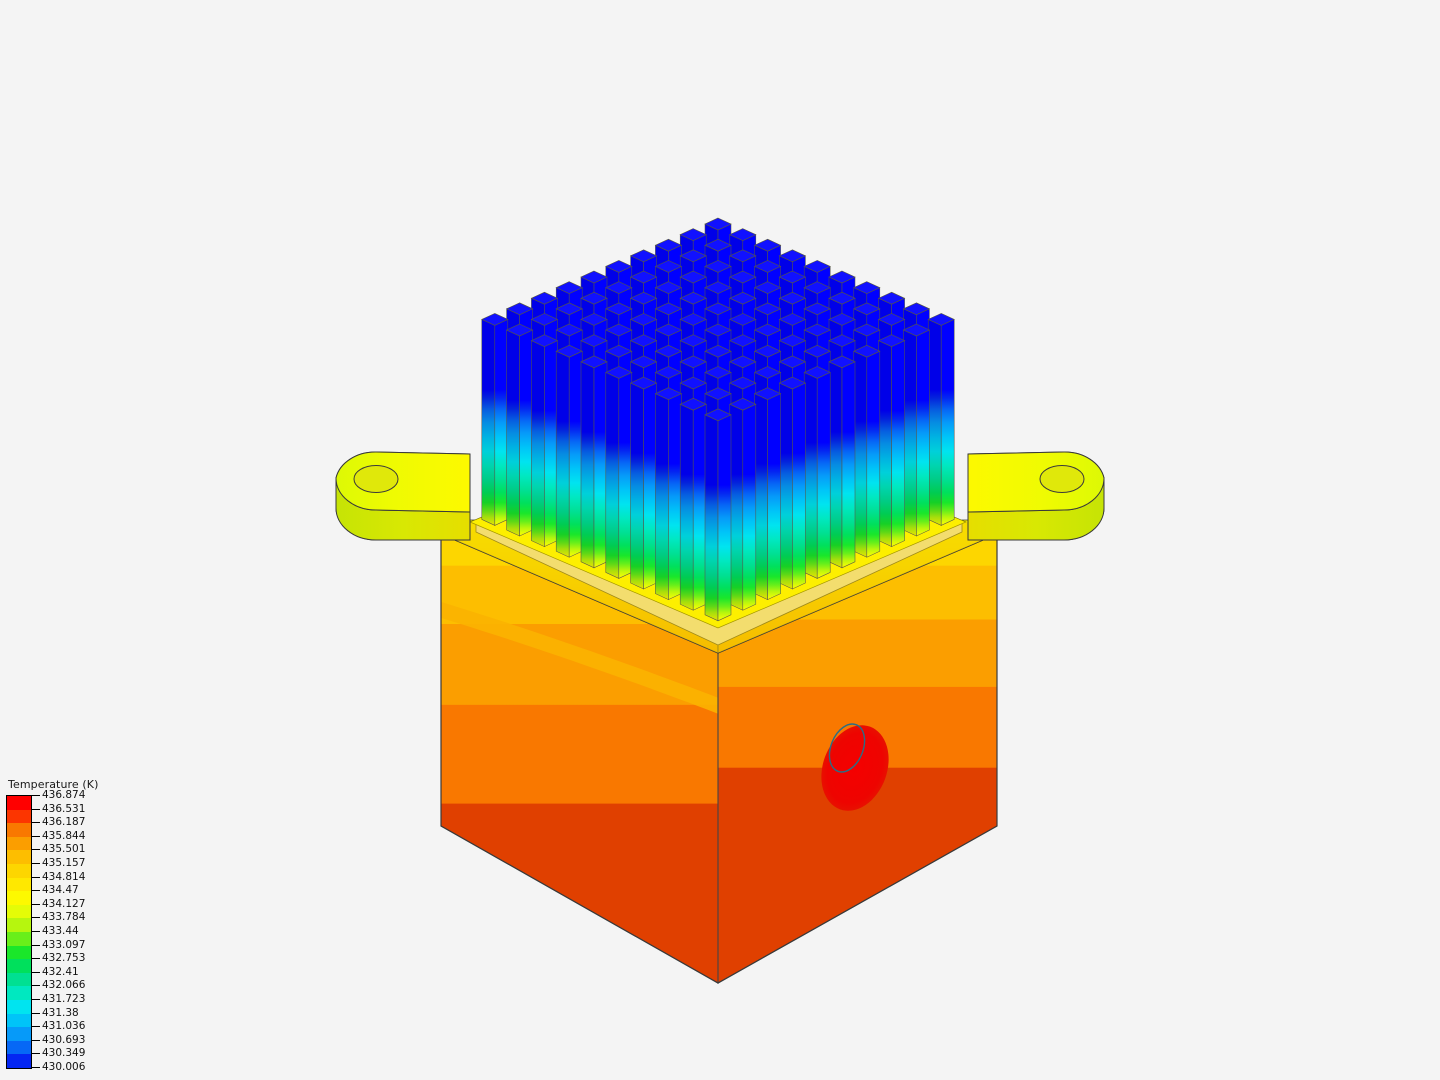  I want to click on legend-label: 431.036, so click(64, 1026).